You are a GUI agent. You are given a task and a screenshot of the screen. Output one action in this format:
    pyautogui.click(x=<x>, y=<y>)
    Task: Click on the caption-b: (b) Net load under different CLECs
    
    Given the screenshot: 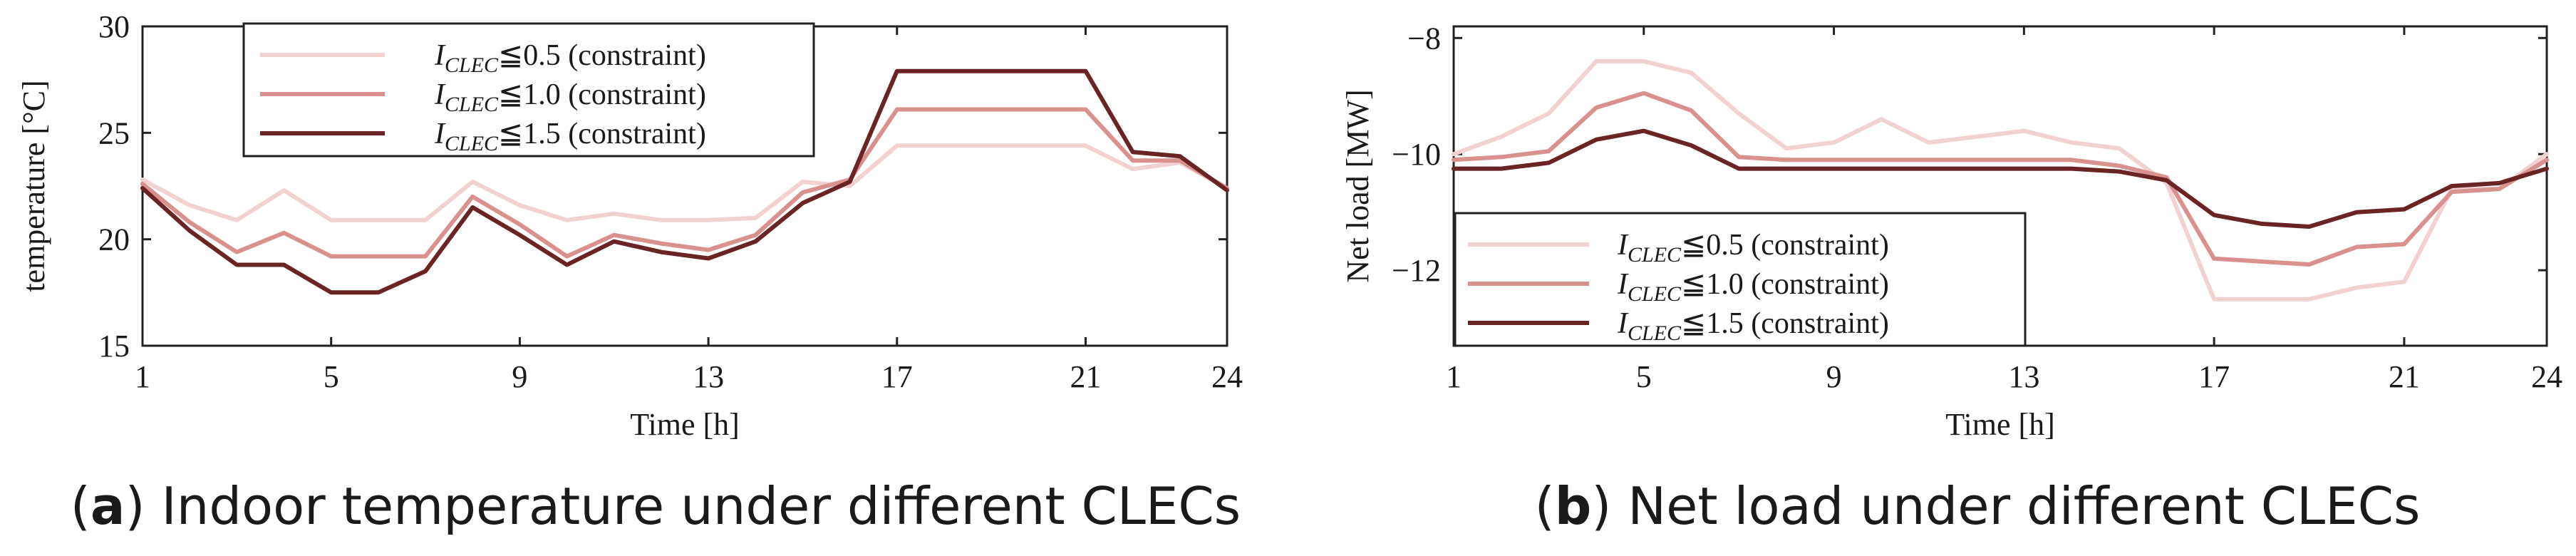 What is the action you would take?
    pyautogui.click(x=1978, y=506)
    